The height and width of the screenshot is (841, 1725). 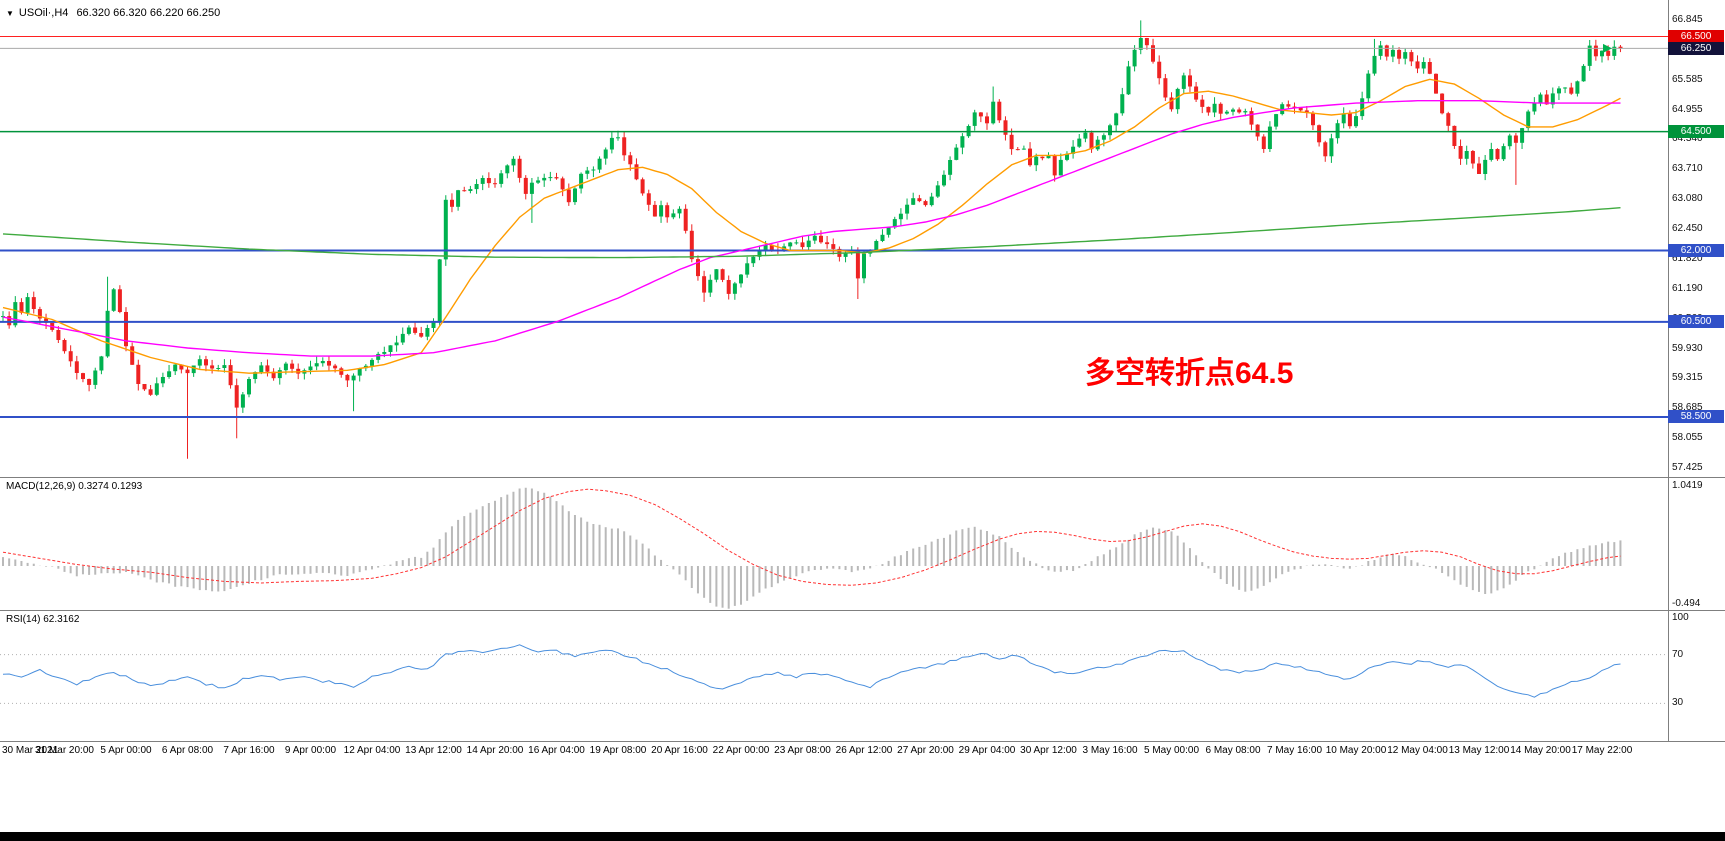 I want to click on macd-histogram, so click(x=812, y=548).